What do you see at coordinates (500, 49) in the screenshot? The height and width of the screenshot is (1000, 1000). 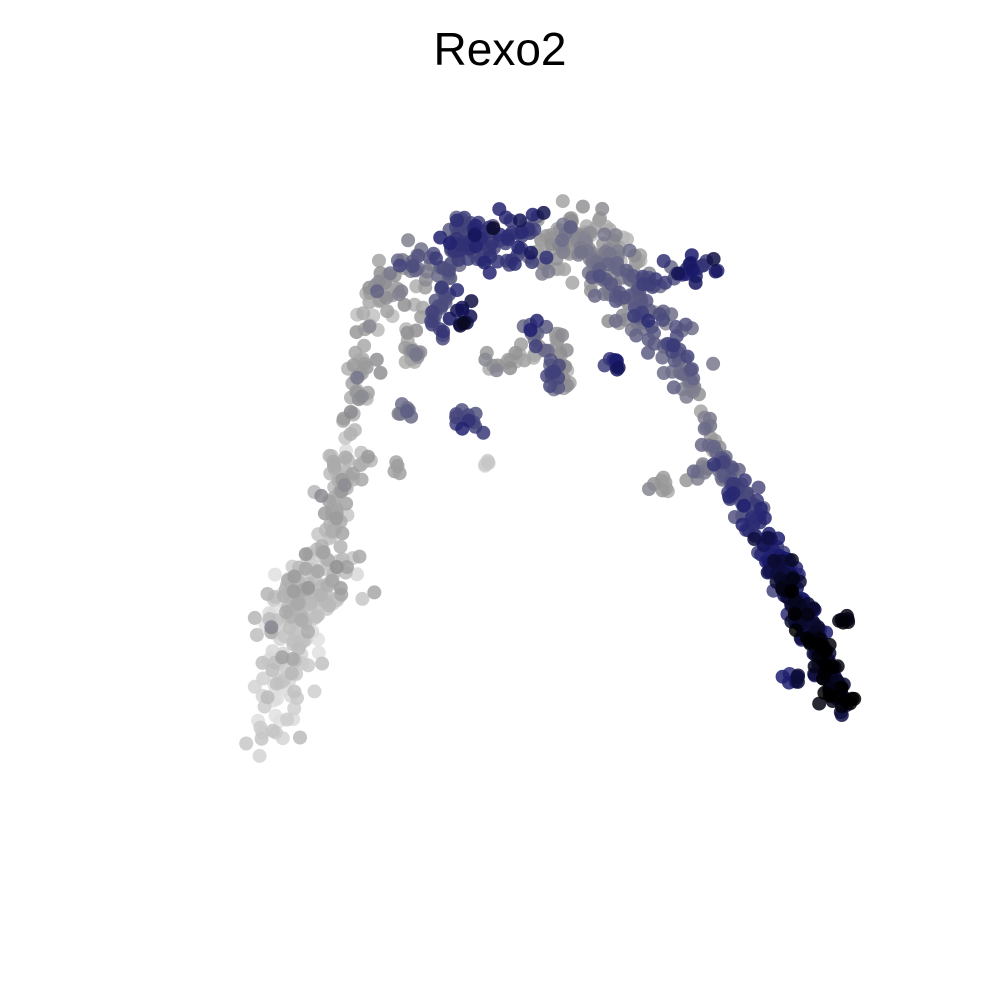 I see `chart-title: Rexo2` at bounding box center [500, 49].